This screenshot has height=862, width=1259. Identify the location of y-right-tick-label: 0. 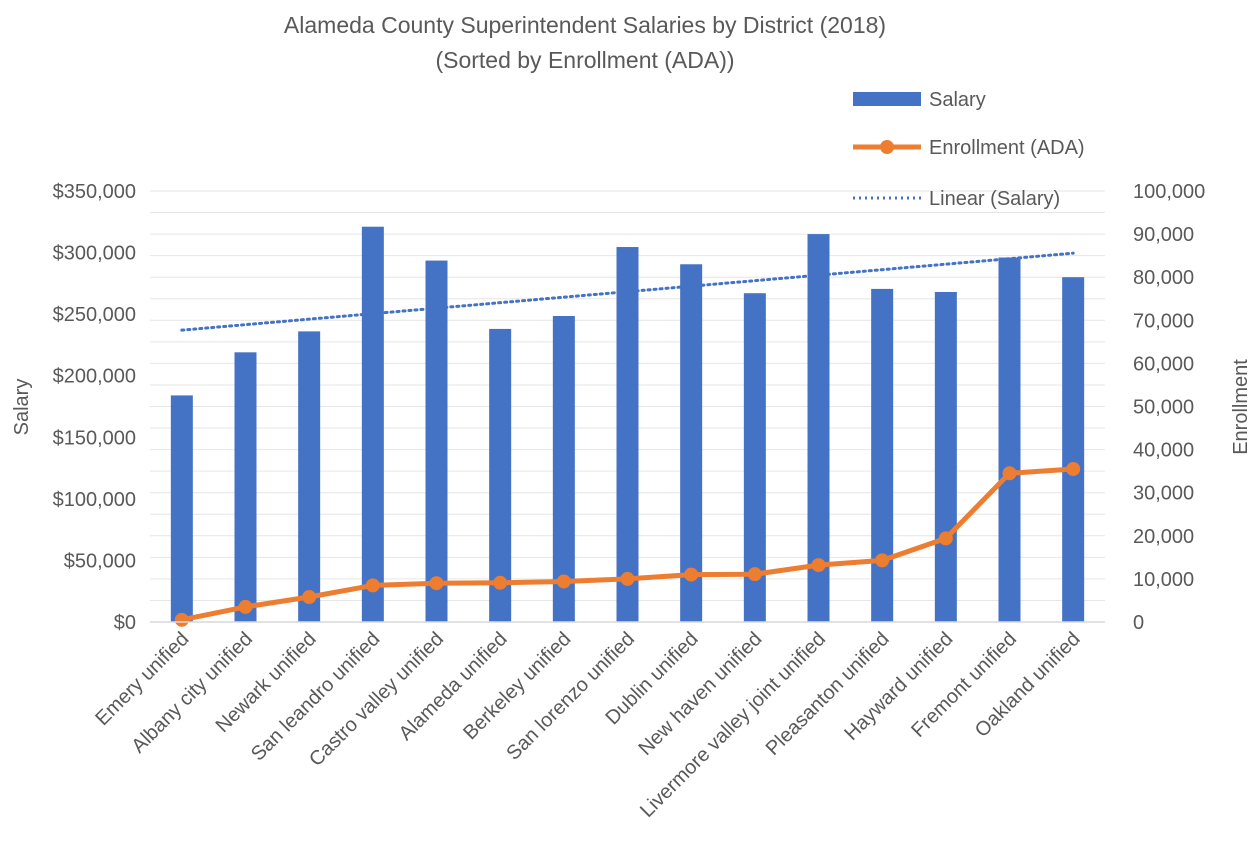
(1138, 623).